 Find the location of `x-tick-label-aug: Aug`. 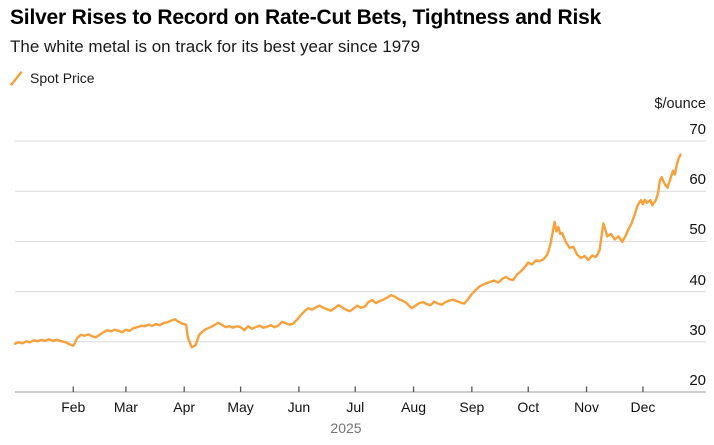

x-tick-label-aug: Aug is located at coordinates (413, 407).